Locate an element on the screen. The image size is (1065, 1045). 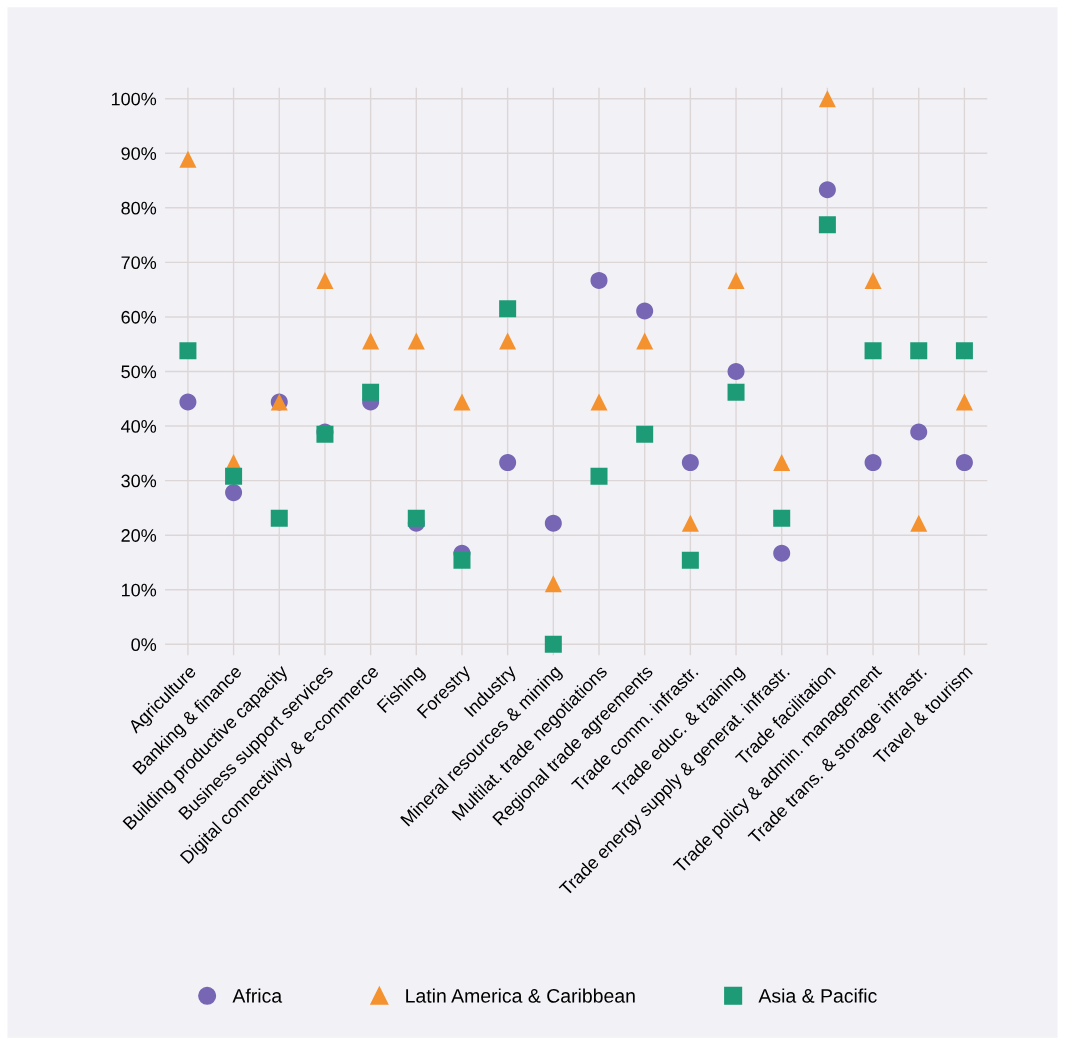
y-tick-label: 40% is located at coordinates (139, 426).